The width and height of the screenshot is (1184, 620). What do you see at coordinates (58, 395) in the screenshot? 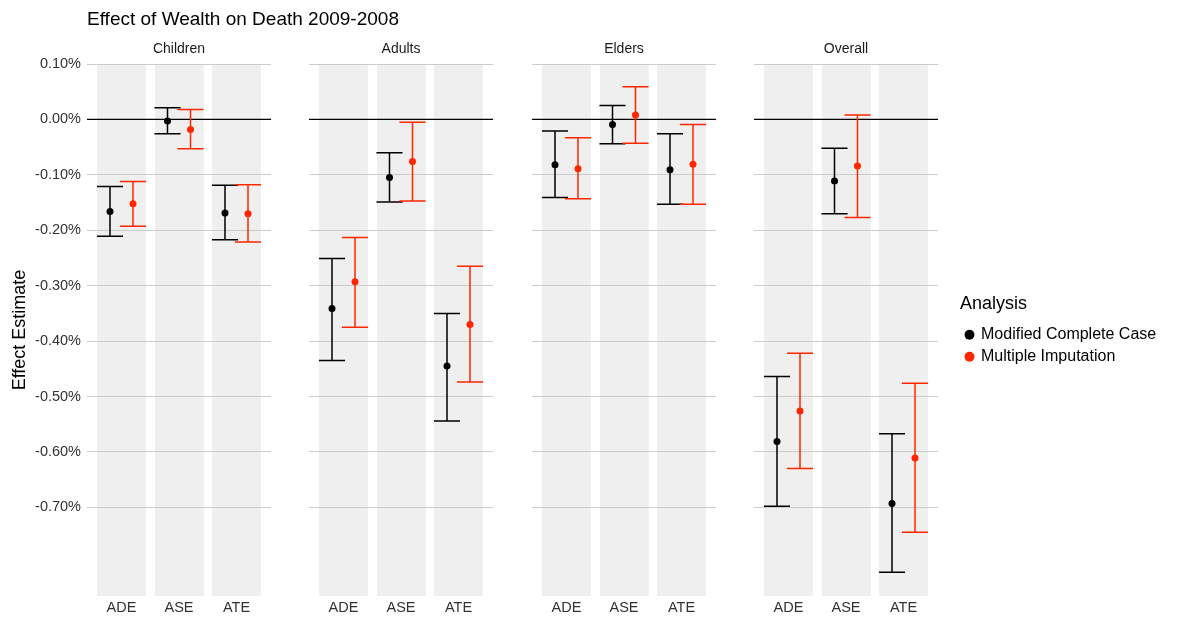
I see `y-tick-label: -0.50%` at bounding box center [58, 395].